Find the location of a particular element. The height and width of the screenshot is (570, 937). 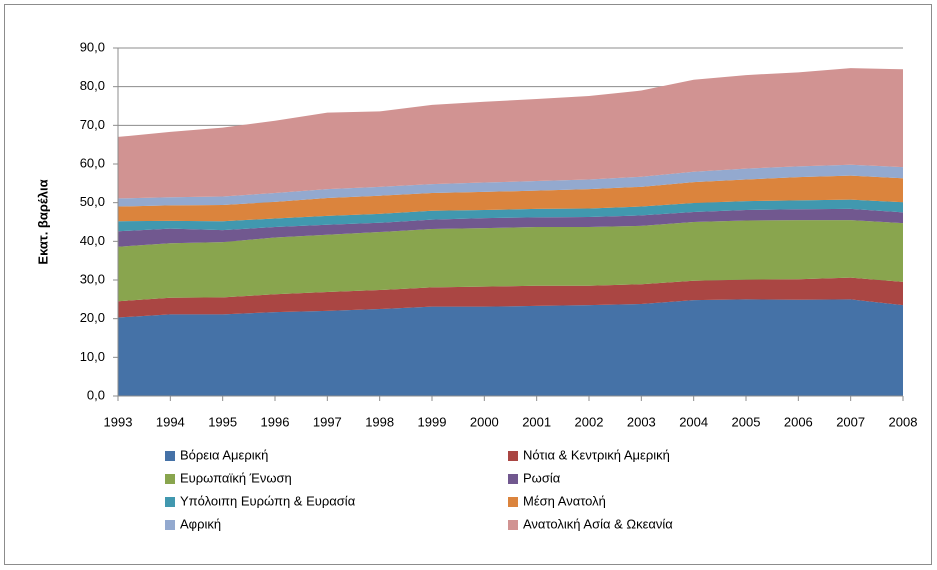

legend-label: Ευρωπαϊκή Ένωση is located at coordinates (236, 477).